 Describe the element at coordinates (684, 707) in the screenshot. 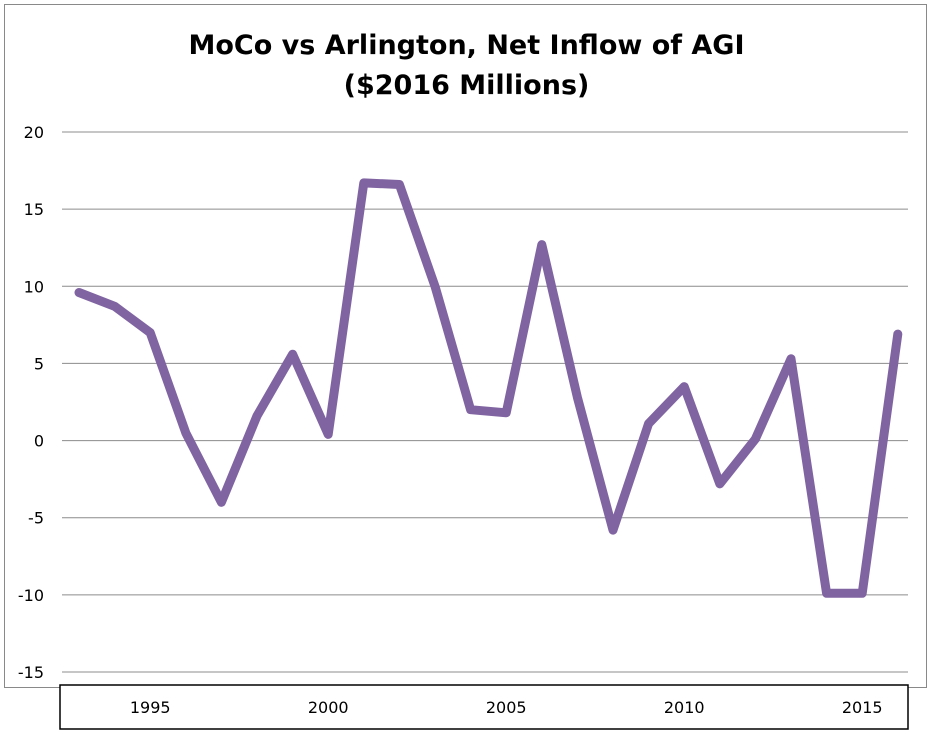

I see `x-tick-label: 2010` at that location.